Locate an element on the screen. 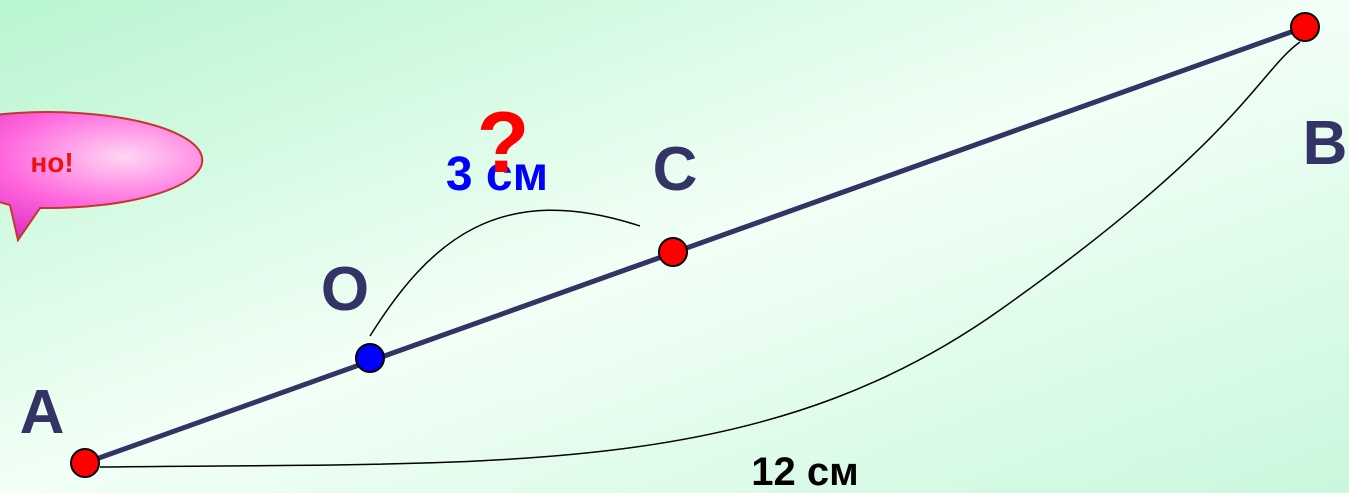 The height and width of the screenshot is (493, 1349). point-c is located at coordinates (673, 252).